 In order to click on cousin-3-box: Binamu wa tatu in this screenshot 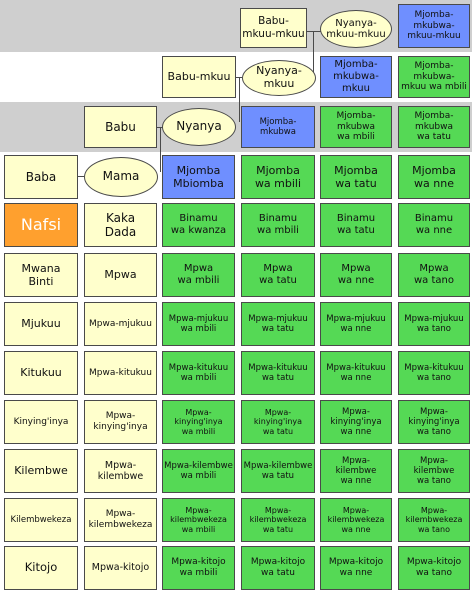, I will do `click(356, 225)`.